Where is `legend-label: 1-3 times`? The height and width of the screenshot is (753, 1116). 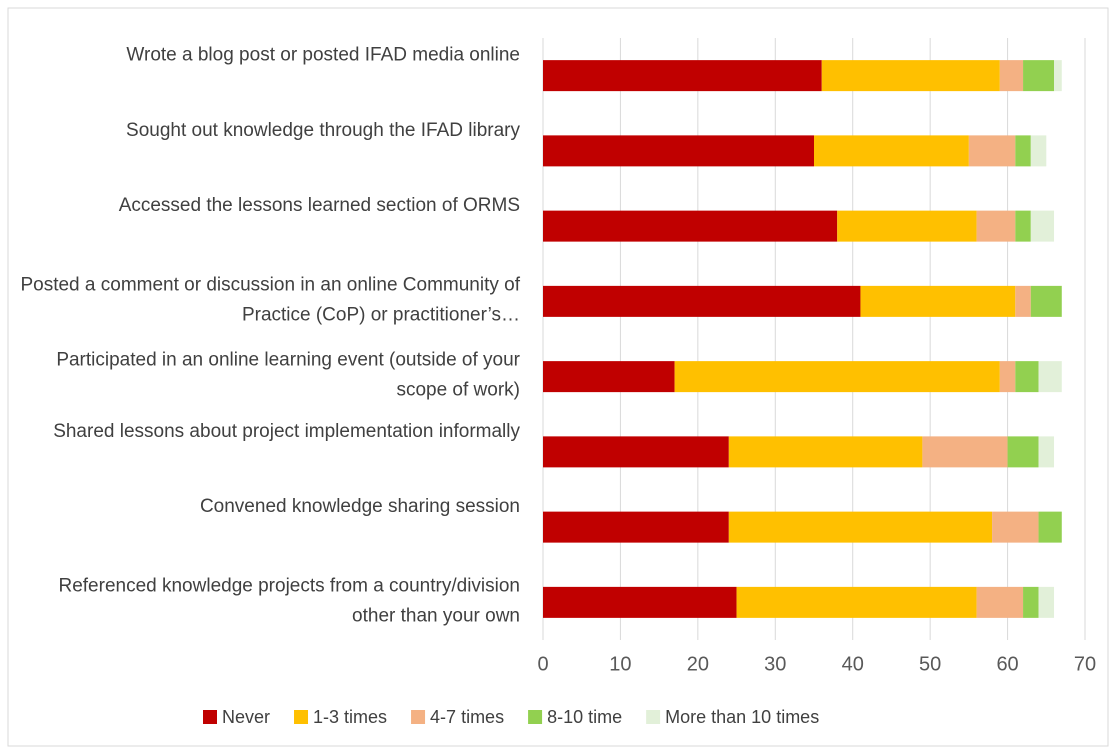 legend-label: 1-3 times is located at coordinates (350, 717).